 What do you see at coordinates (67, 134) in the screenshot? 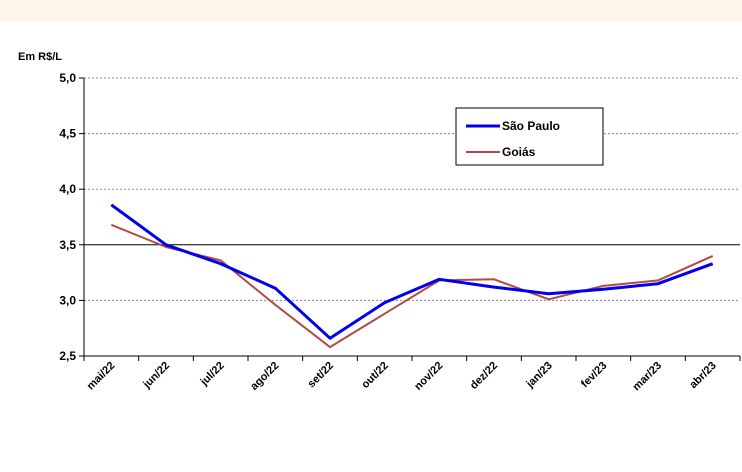
I see `y-tick-label: 4,5` at bounding box center [67, 134].